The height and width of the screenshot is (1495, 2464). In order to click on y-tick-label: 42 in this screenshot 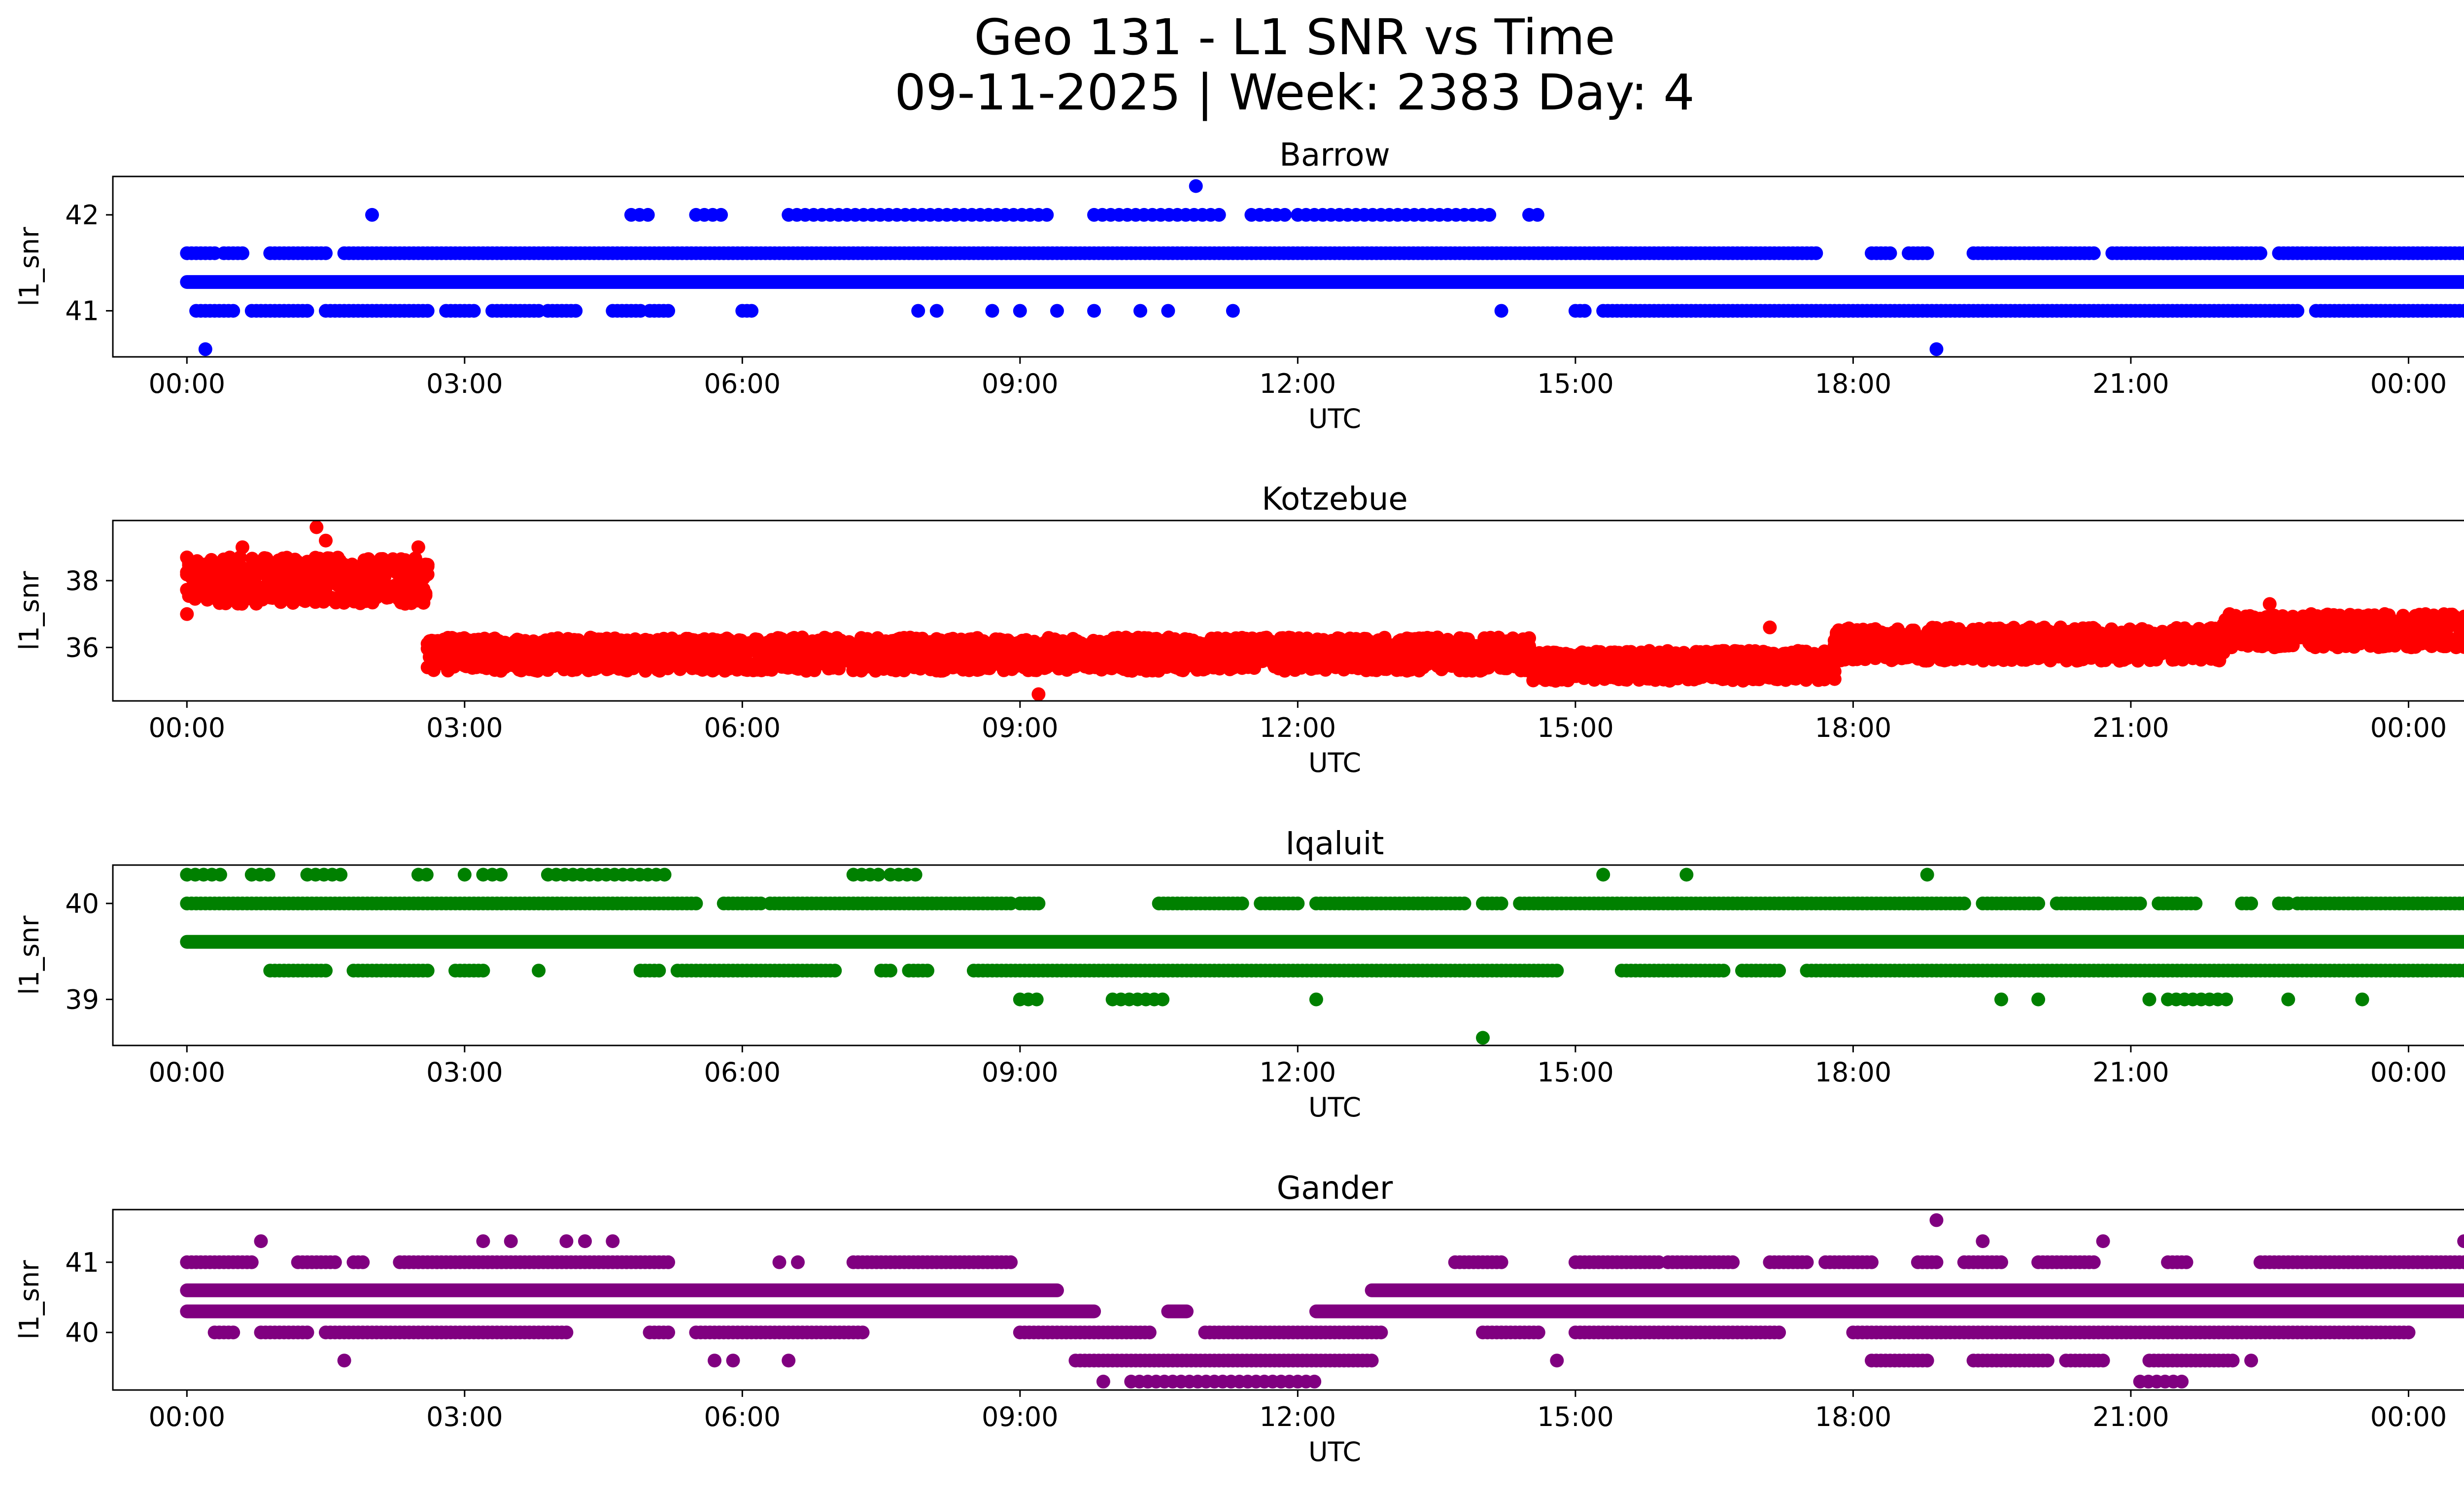, I will do `click(82, 215)`.